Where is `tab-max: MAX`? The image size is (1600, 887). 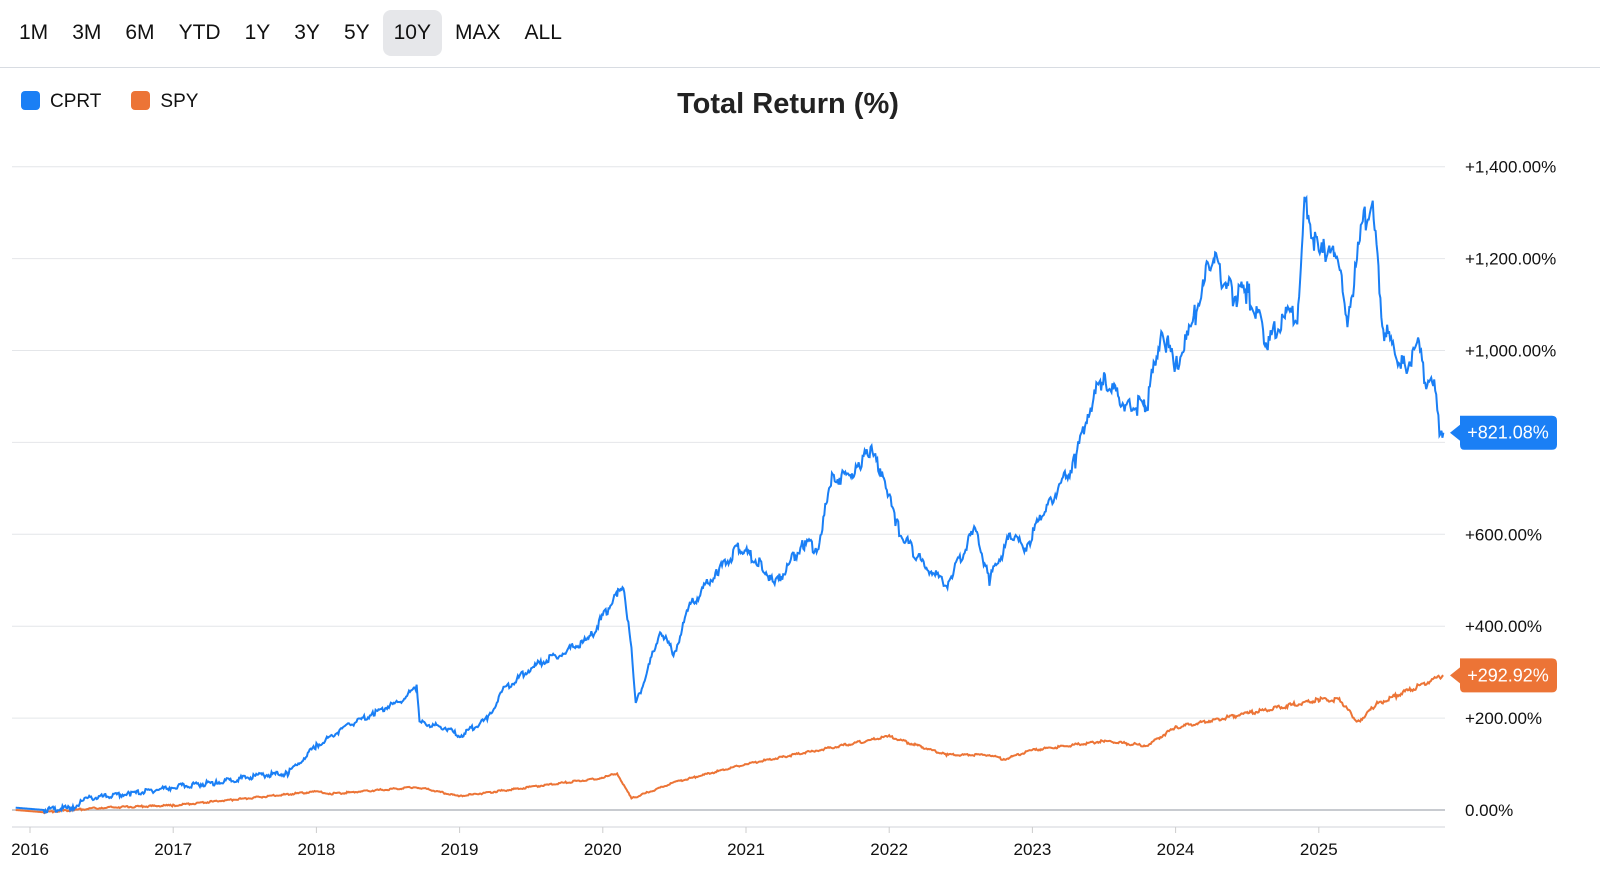
tab-max: MAX is located at coordinates (478, 32).